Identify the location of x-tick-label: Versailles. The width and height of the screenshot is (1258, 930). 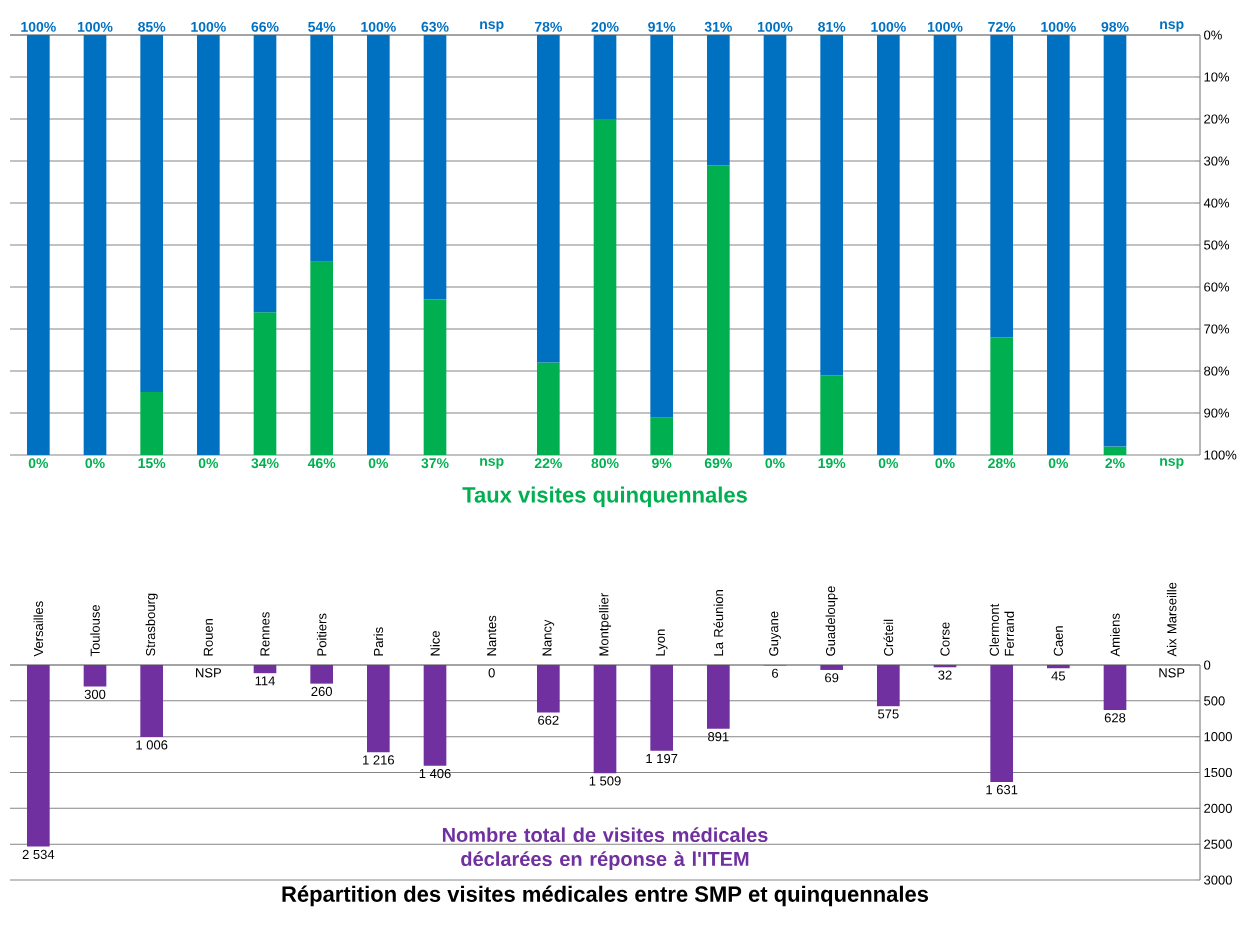
(38, 629).